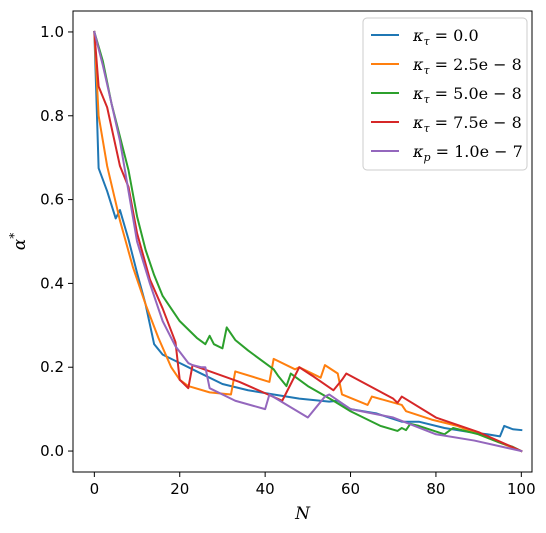  Describe the element at coordinates (350, 489) in the screenshot. I see `x-tick-label: 60` at that location.